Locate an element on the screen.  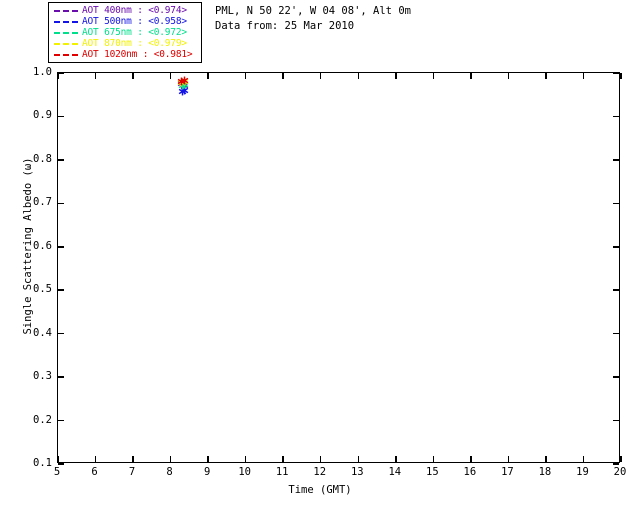
legend-item-1020nm: AOT 1020nm : <0.981> is located at coordinates (125, 54).